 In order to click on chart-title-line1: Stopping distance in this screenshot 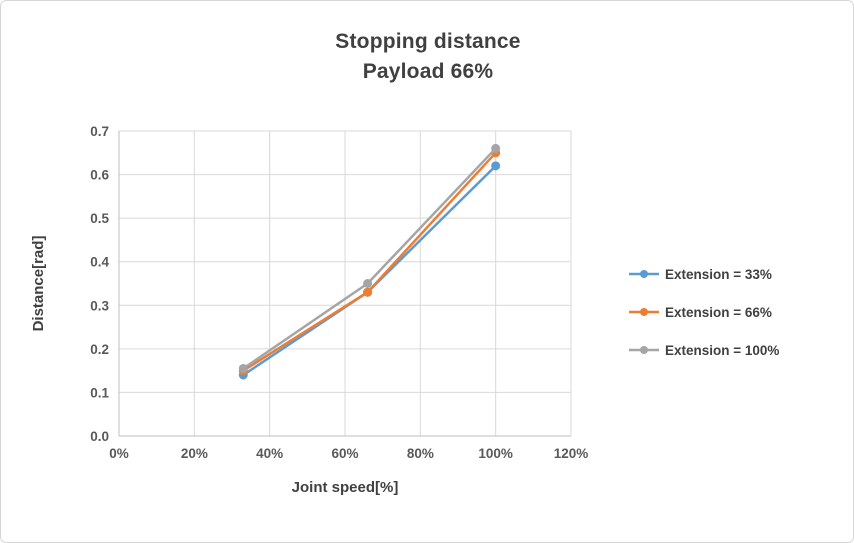, I will do `click(428, 41)`.